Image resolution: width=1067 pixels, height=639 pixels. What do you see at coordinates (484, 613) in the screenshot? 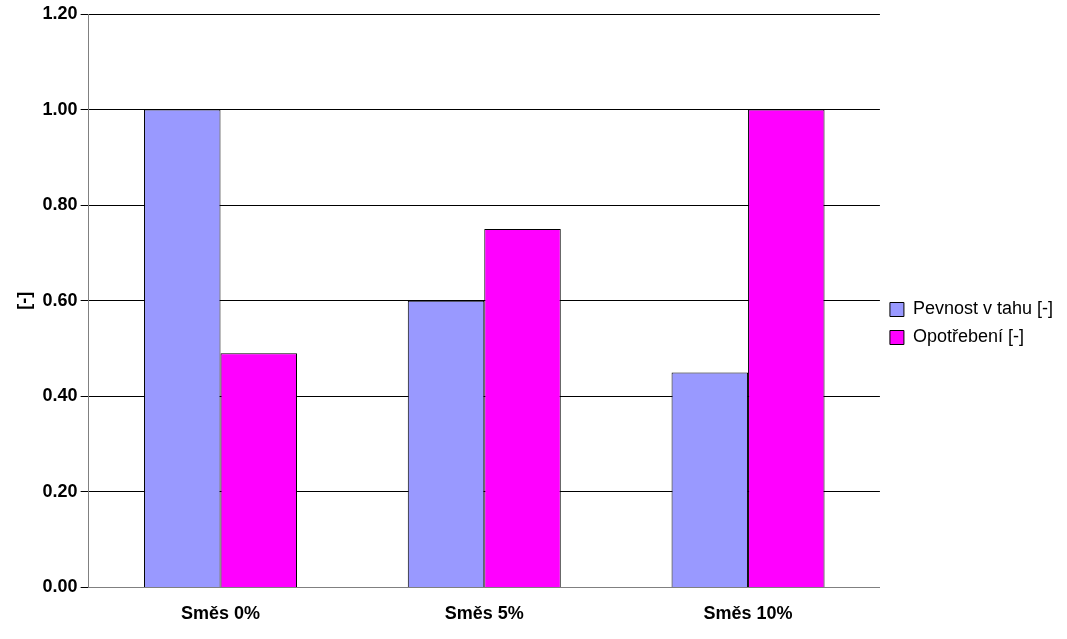
I see `x-tick-label: Směs 5%` at bounding box center [484, 613].